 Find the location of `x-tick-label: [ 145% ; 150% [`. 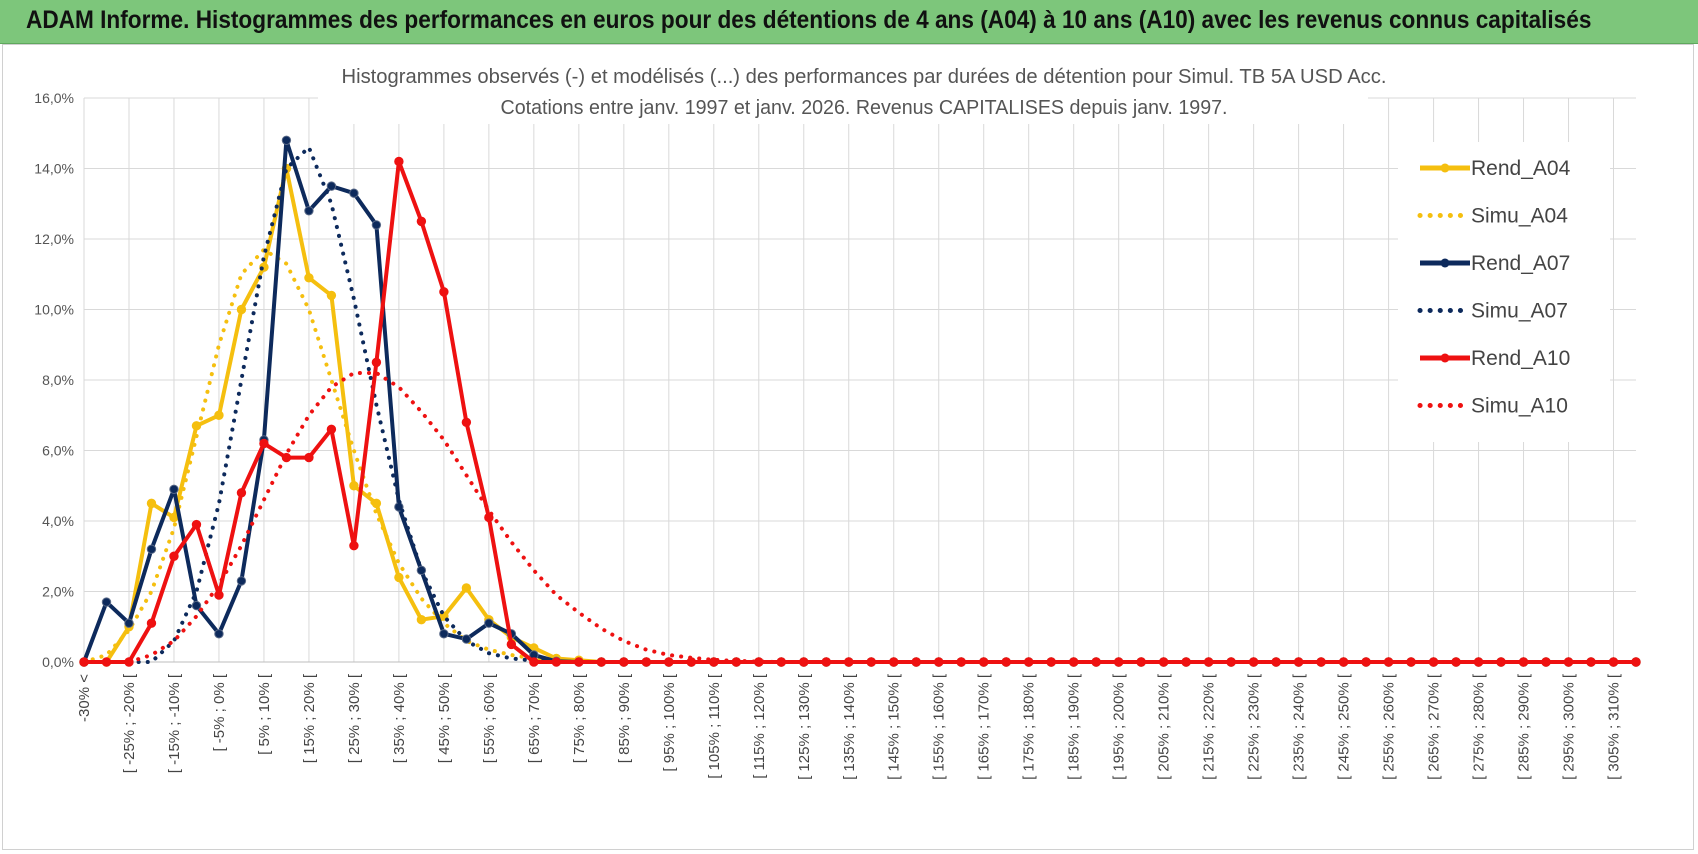

x-tick-label: [ 145% ; 150% [ is located at coordinates (894, 726).